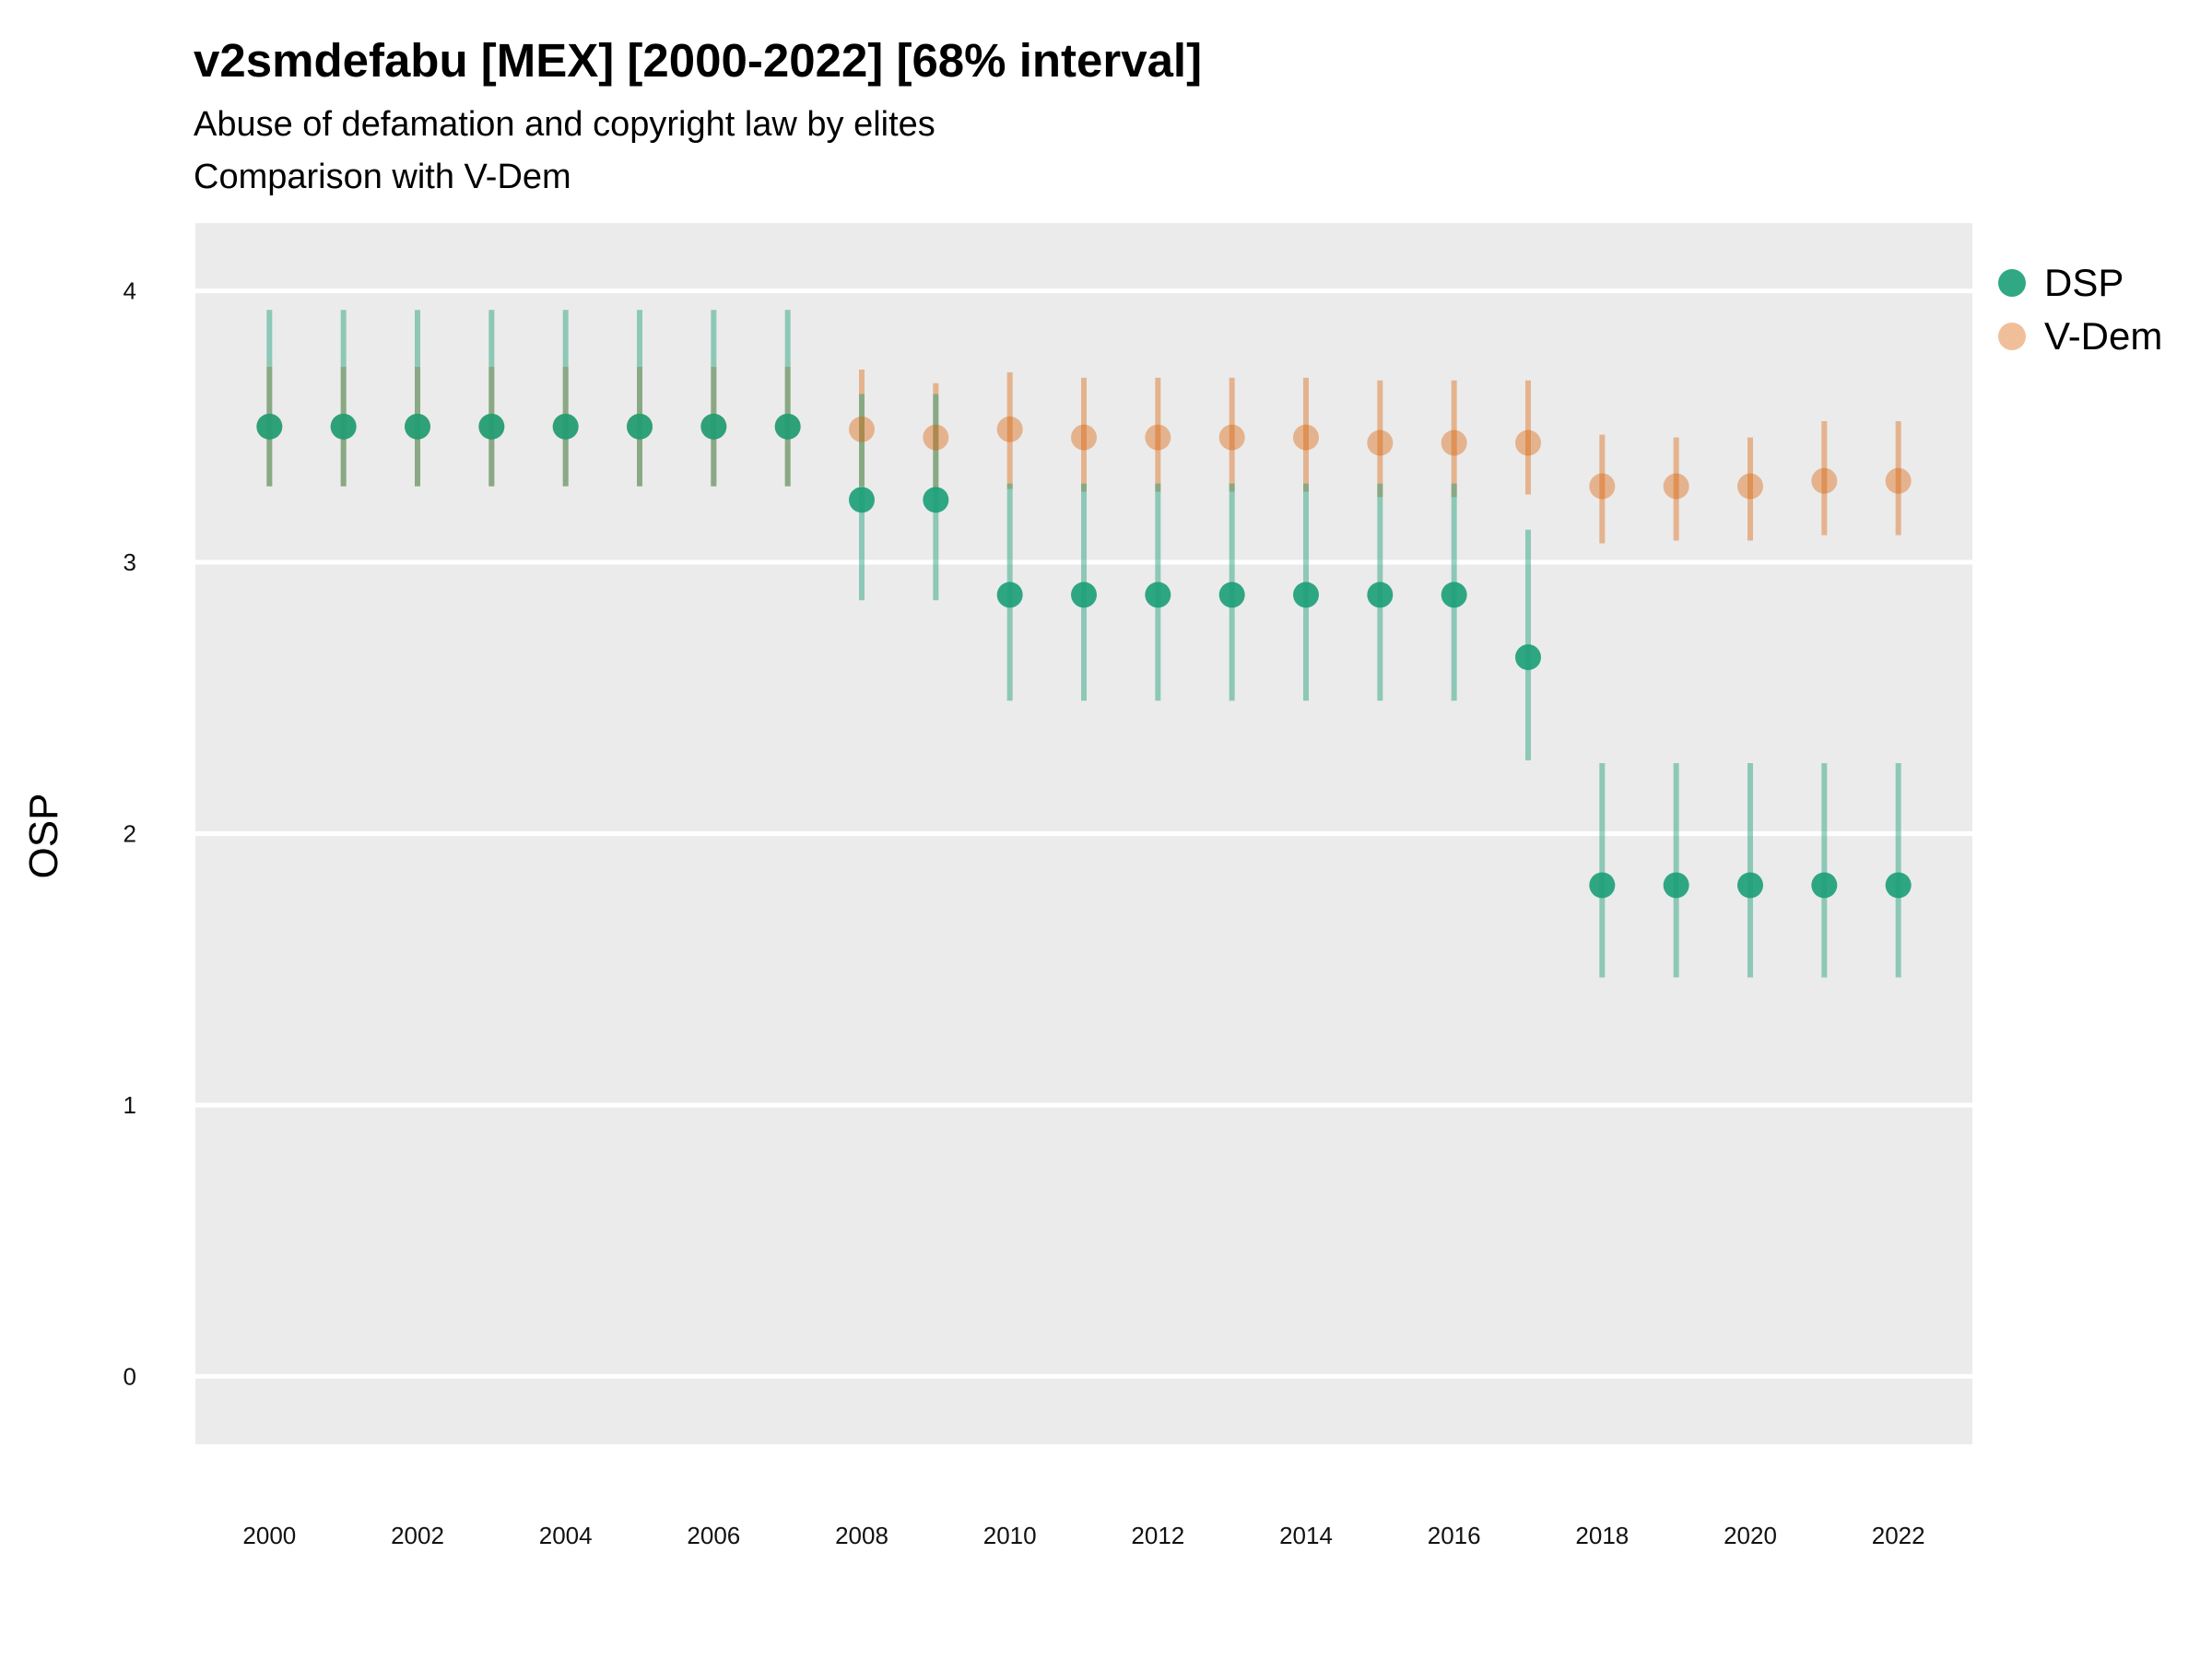 The width and height of the screenshot is (2212, 1659). Describe the element at coordinates (1602, 1535) in the screenshot. I see `x-tick-label: 2018` at that location.